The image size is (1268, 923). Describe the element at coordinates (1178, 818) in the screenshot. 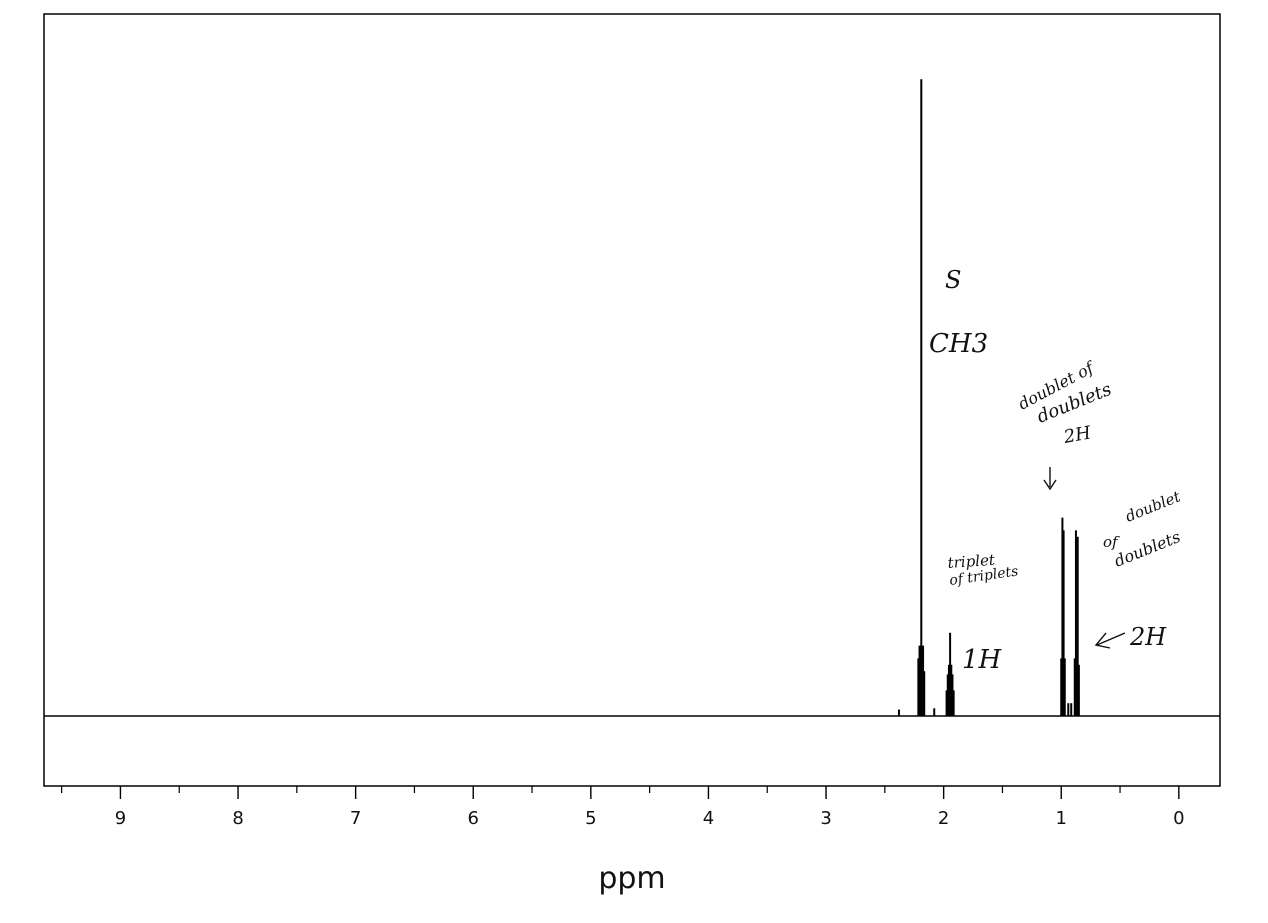

I see `x-tick-label: 0` at that location.